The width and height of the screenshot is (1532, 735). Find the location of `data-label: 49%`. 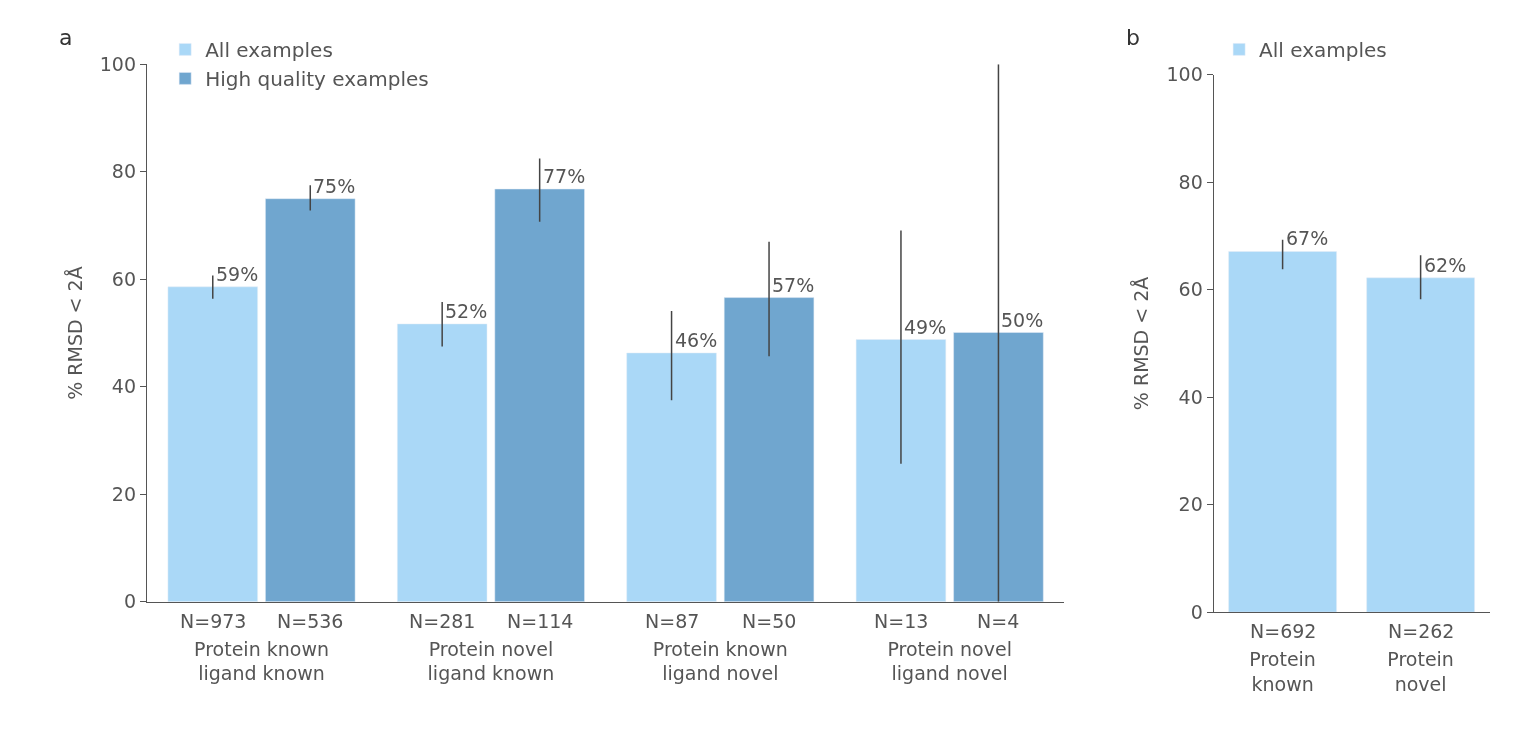

data-label: 49% is located at coordinates (925, 327).